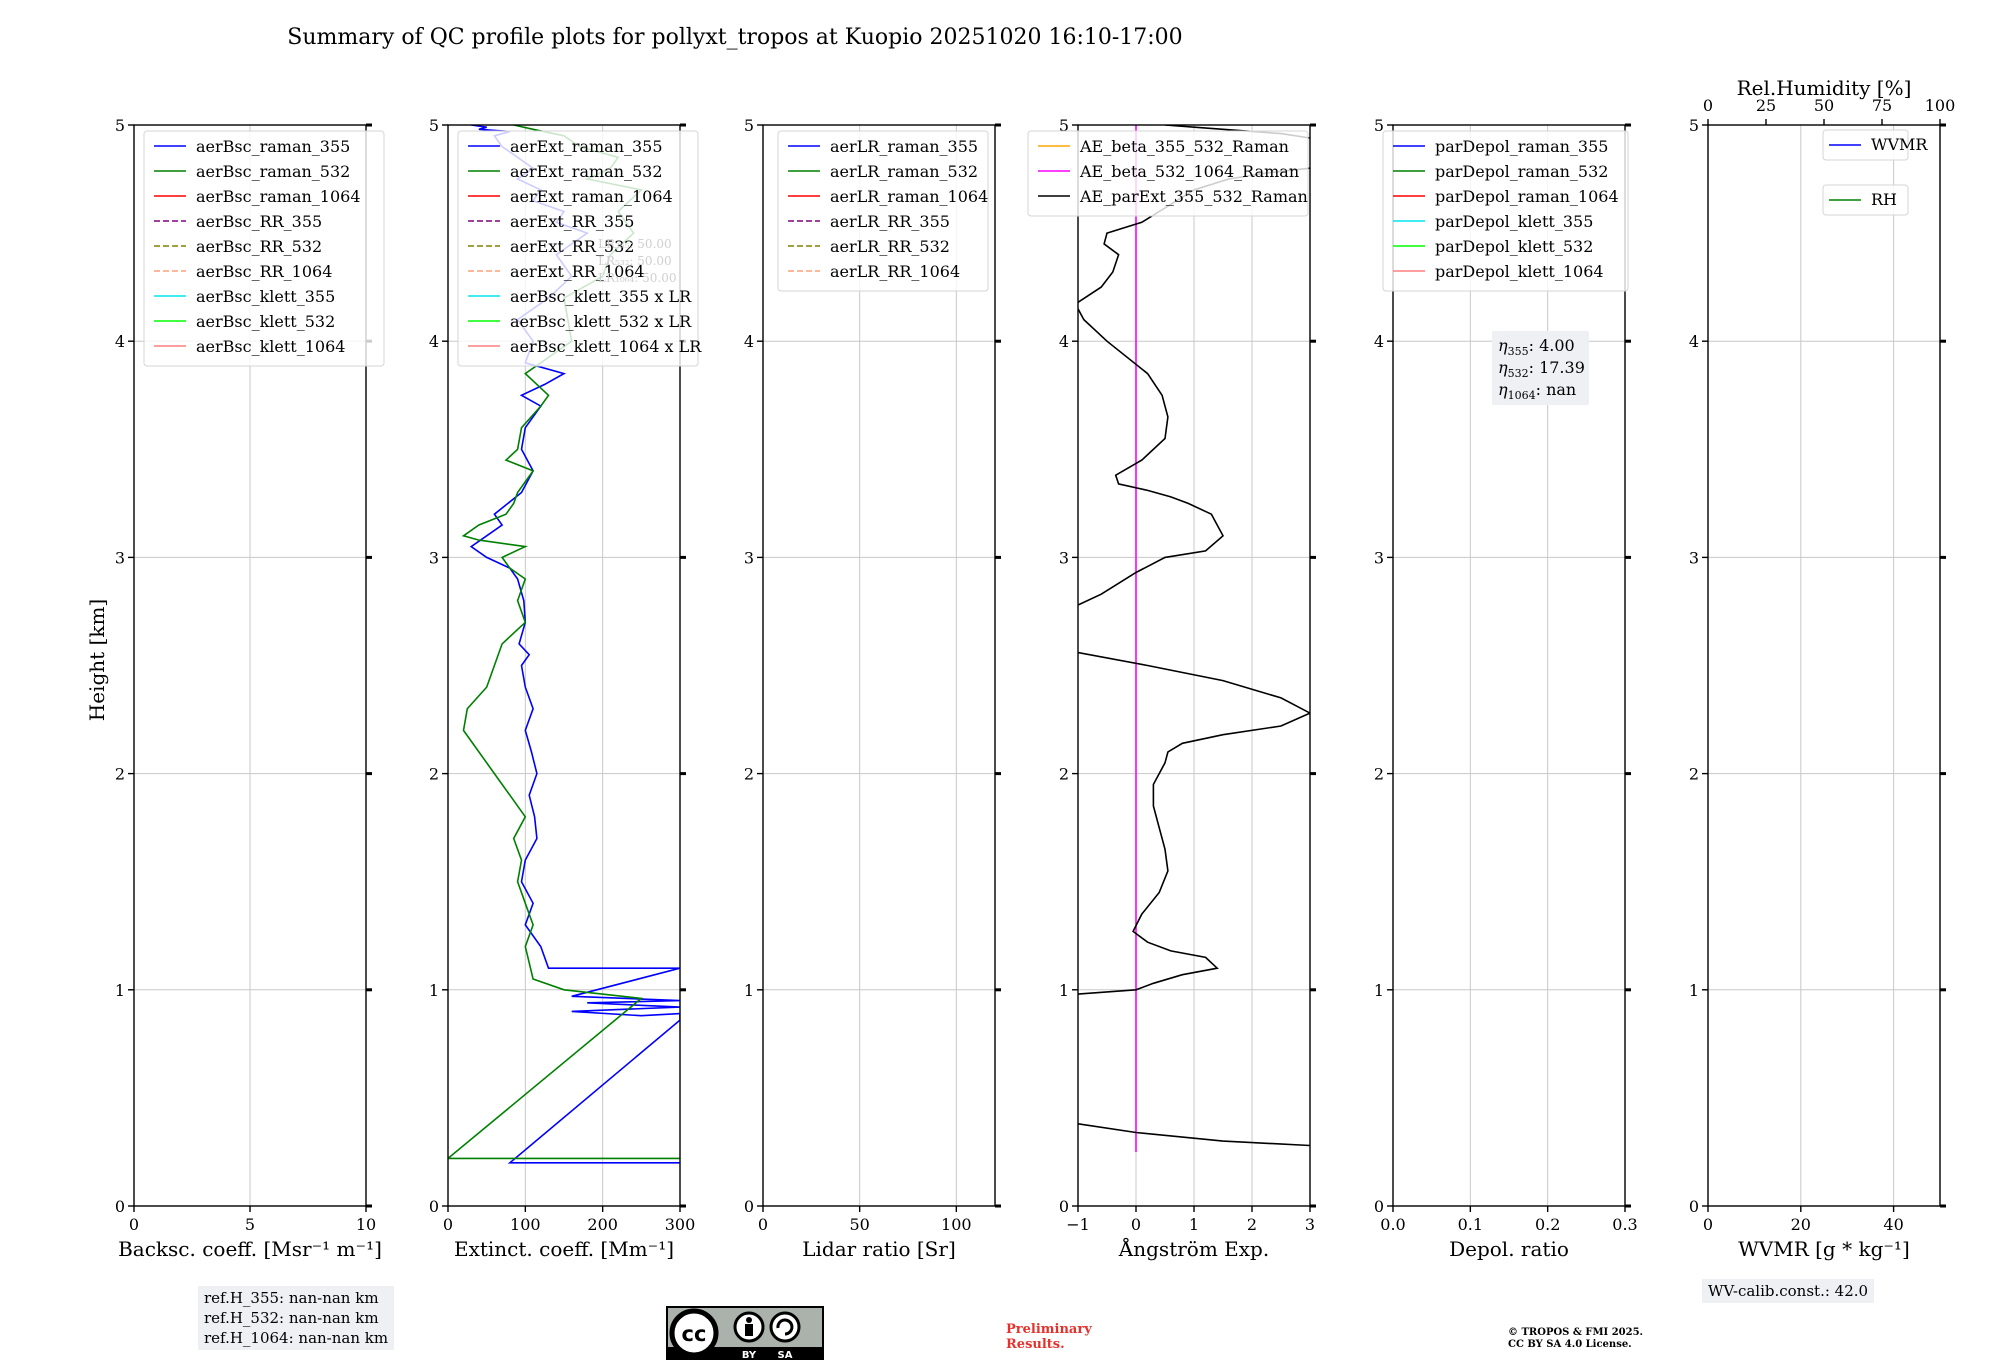  I want to click on eta-note: η532: 17.39, so click(1541, 369).